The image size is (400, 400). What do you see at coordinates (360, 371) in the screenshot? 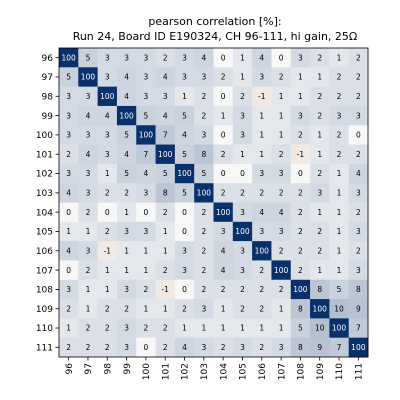
I see `x-tick-label: 111` at bounding box center [360, 371].